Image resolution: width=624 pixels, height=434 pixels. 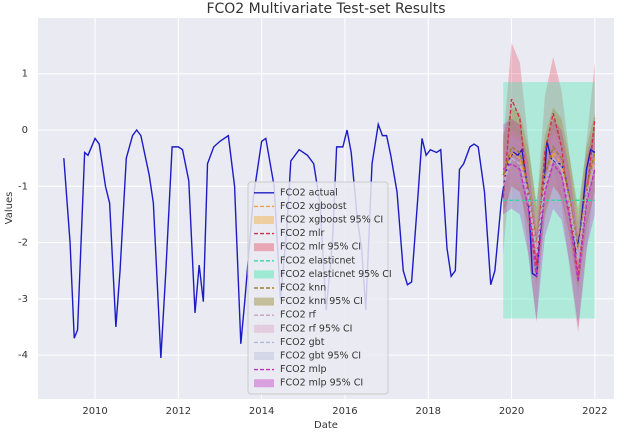 I want to click on y-tick-label: -2, so click(x=23, y=243).